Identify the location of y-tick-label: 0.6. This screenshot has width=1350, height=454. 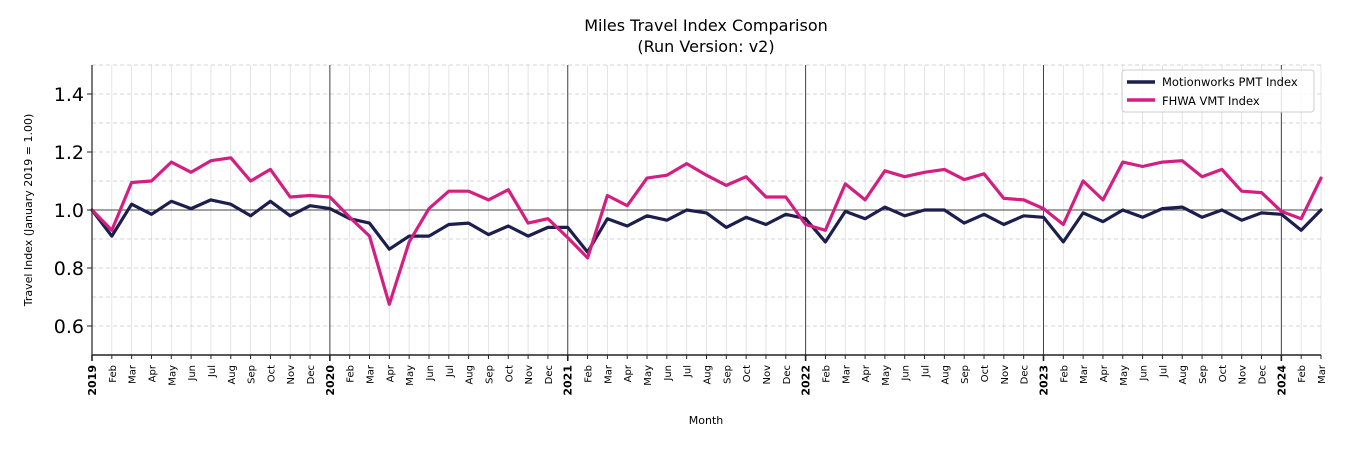
(69, 327).